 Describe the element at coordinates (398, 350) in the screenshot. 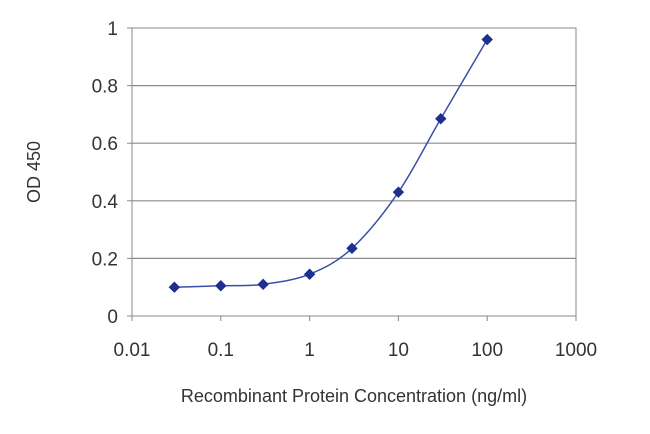

I see `x-tick-label: 10` at that location.